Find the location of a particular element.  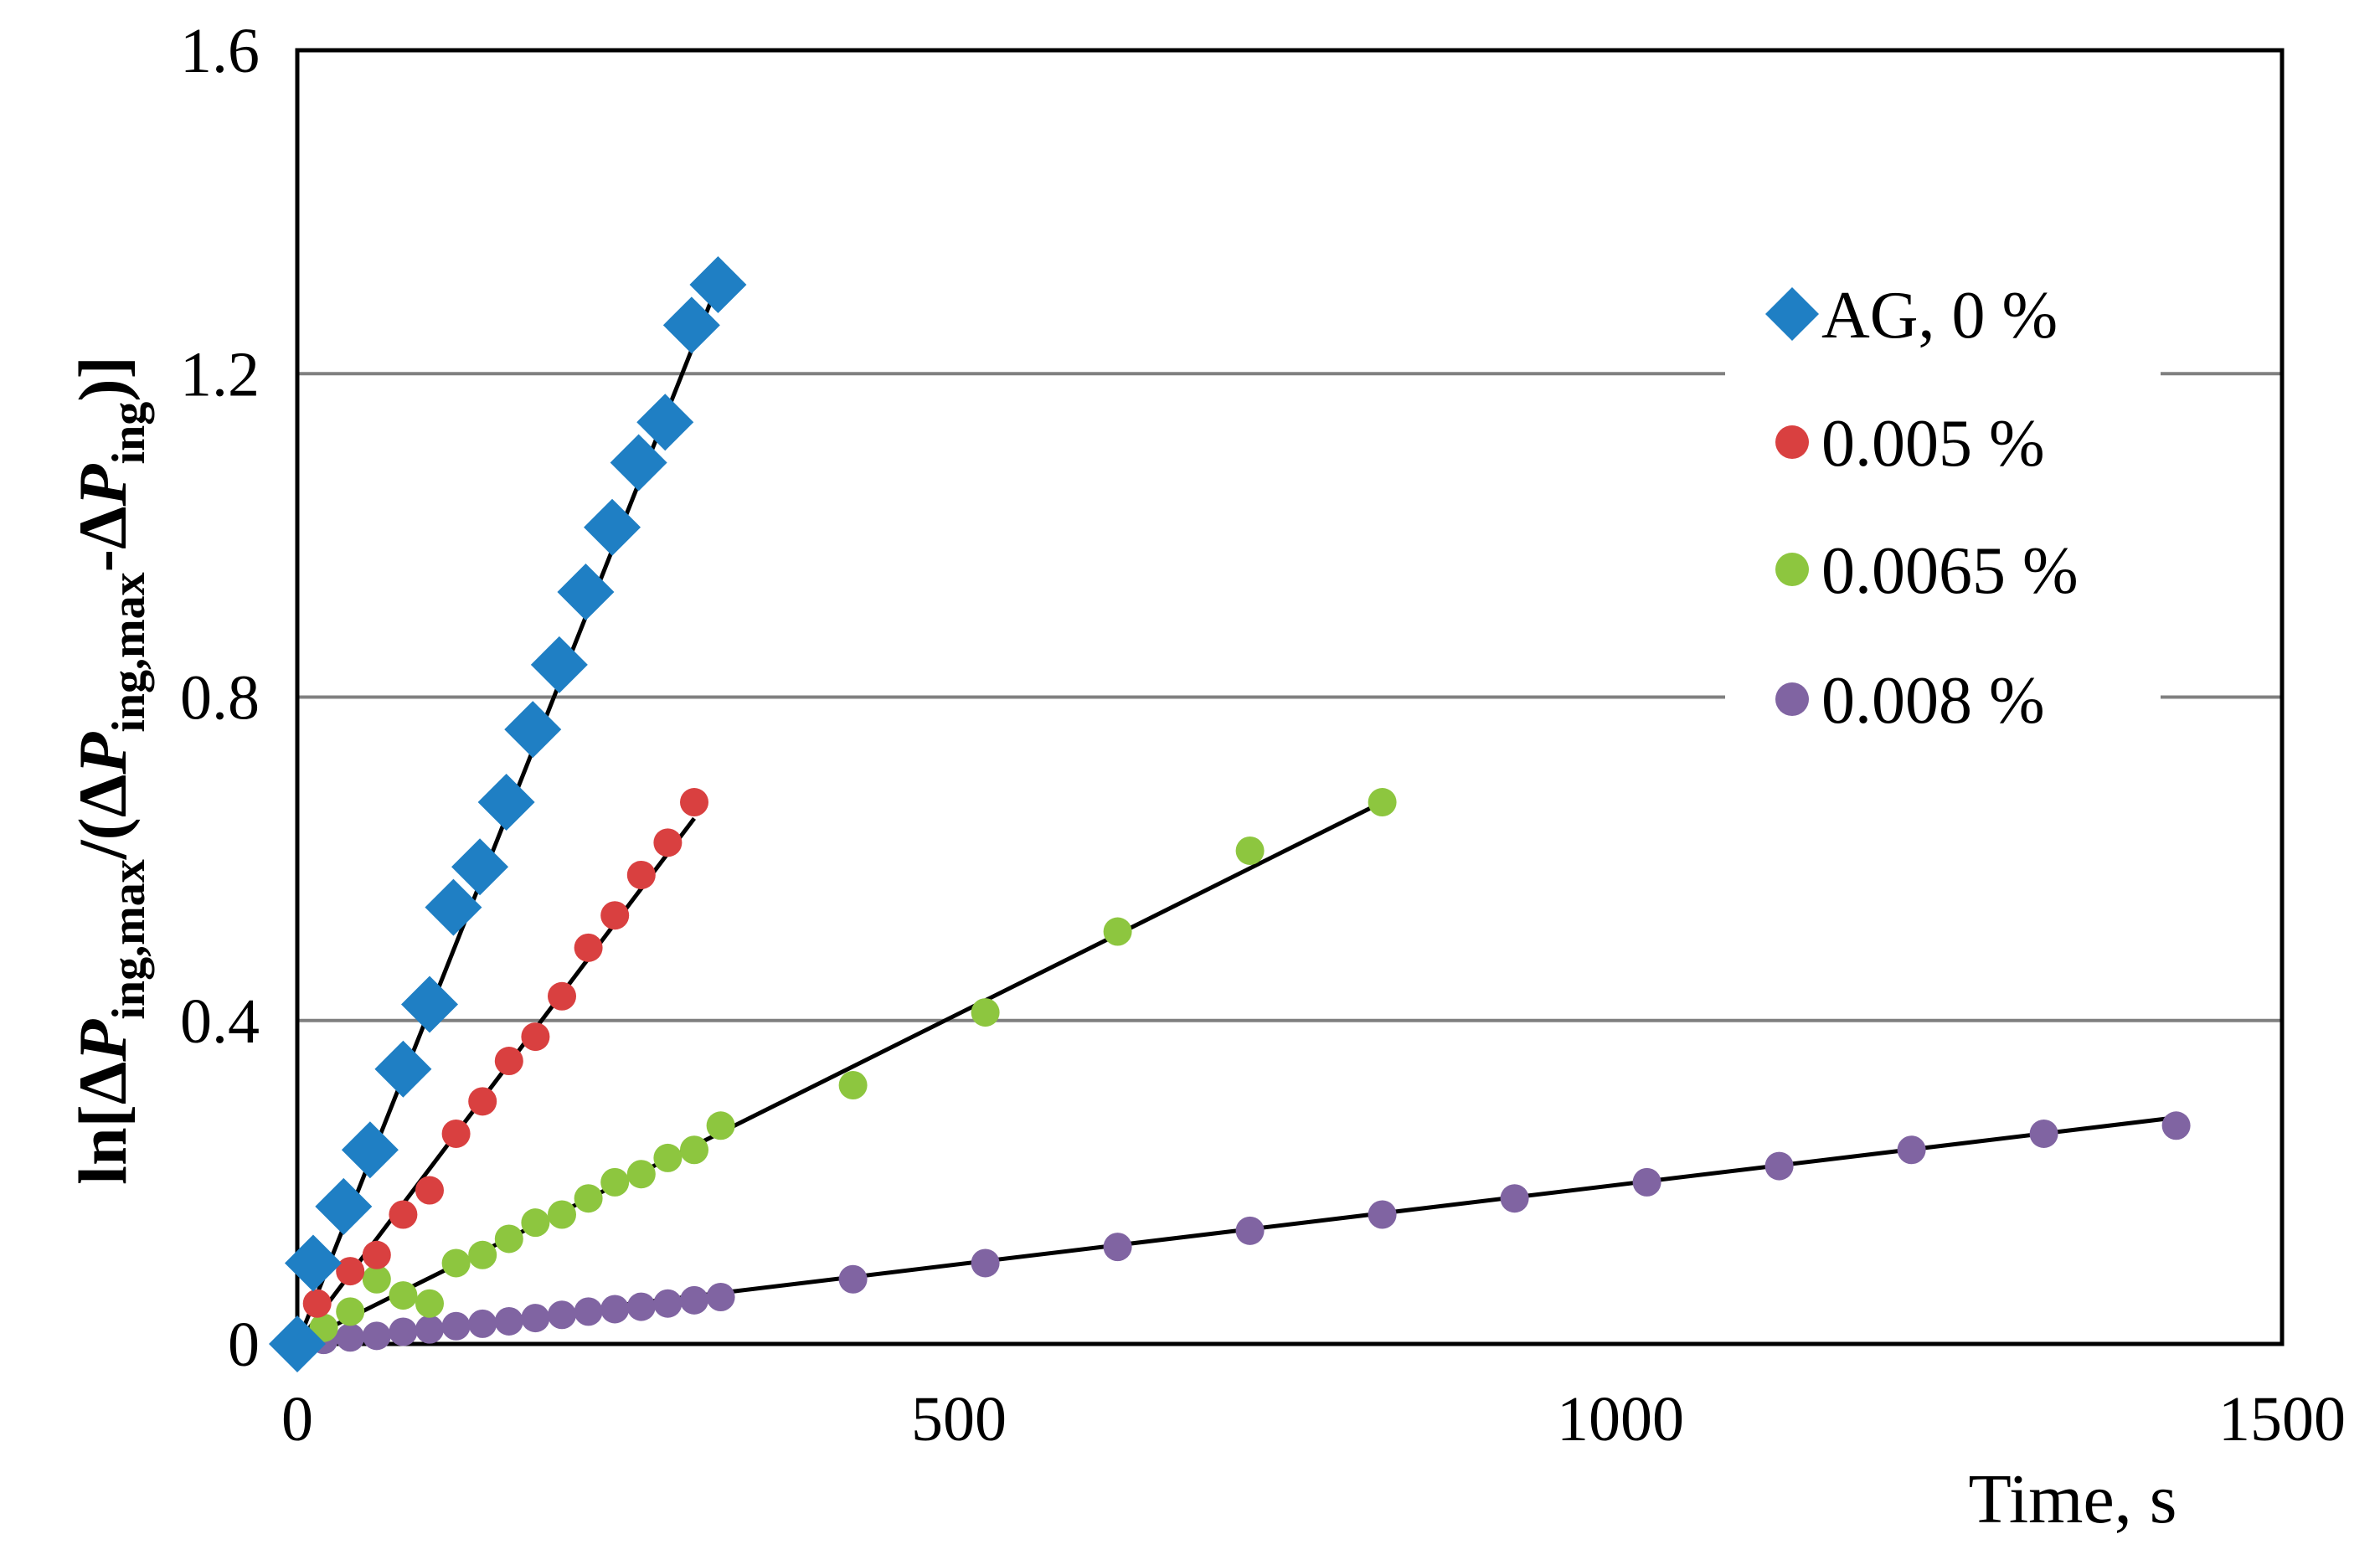

y-label-prefix: ln[ is located at coordinates (102, 1144).